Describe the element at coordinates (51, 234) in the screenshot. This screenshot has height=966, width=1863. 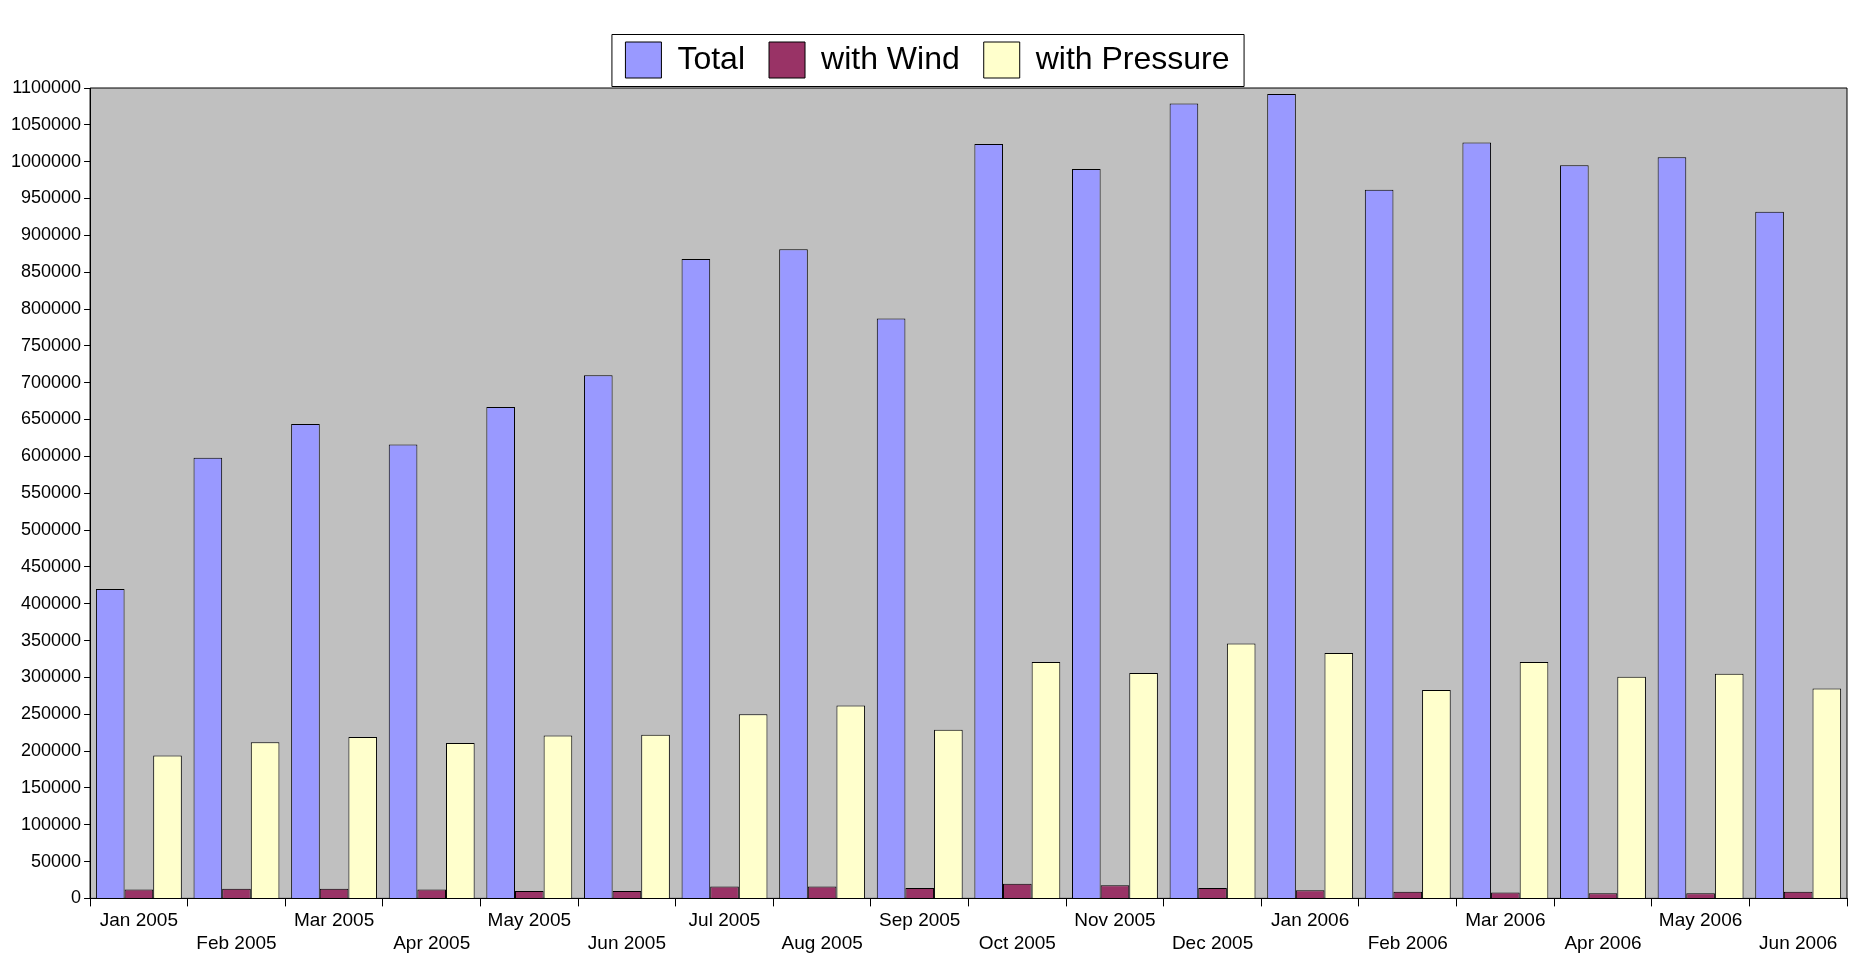
I see `y-tick-label: 900000` at that location.